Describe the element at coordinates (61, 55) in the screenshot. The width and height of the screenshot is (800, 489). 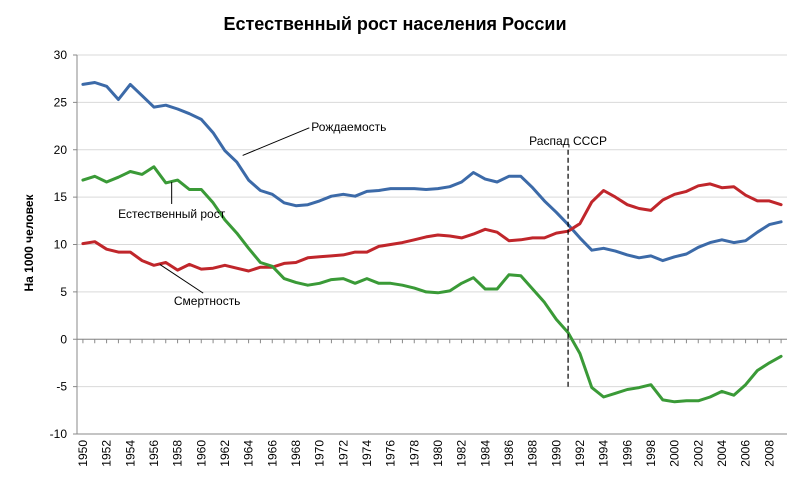
I see `y-tick-label: 30` at that location.